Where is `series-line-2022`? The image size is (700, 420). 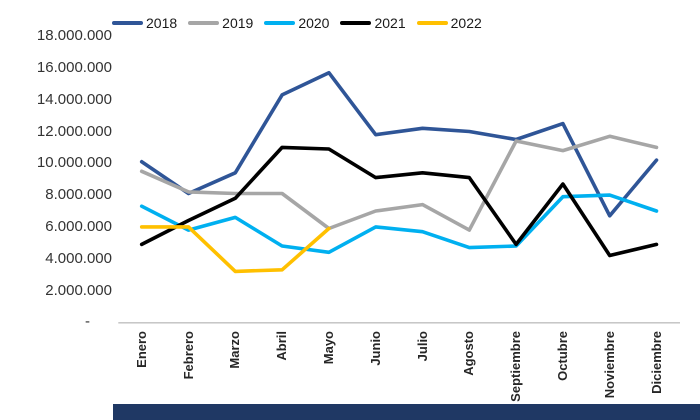
series-line-2022 is located at coordinates (235, 249).